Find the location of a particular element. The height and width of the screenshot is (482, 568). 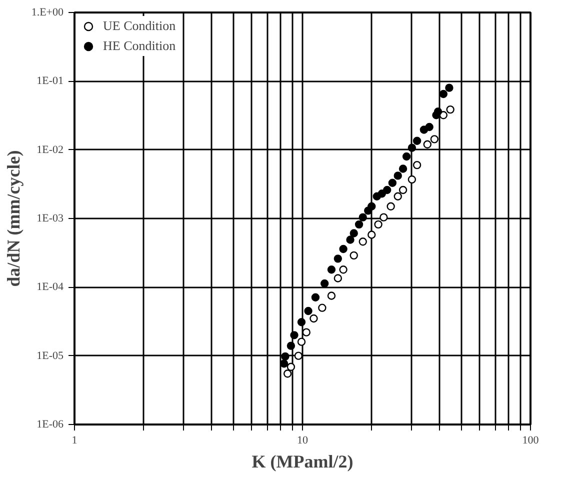

y-tick-label: 1E-01 is located at coordinates (50, 81).